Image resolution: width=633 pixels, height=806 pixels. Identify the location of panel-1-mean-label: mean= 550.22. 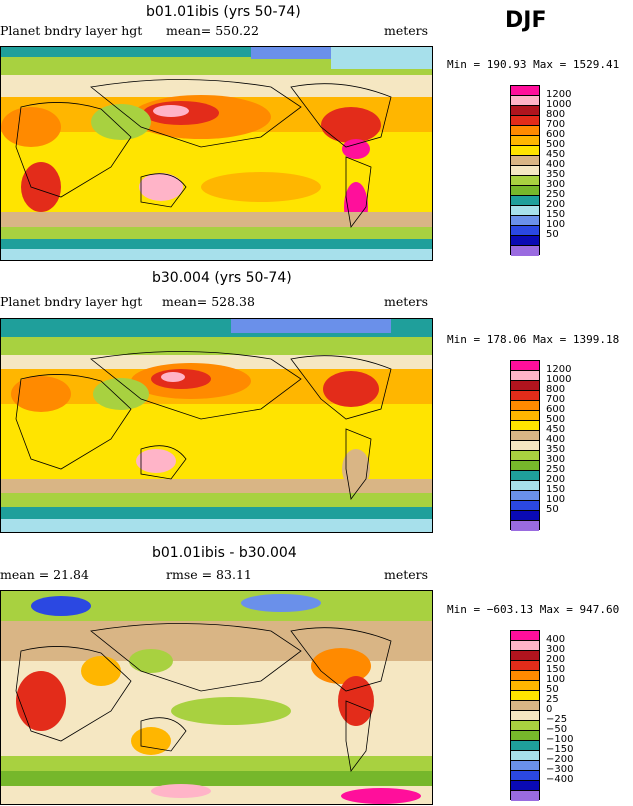
(212, 30).